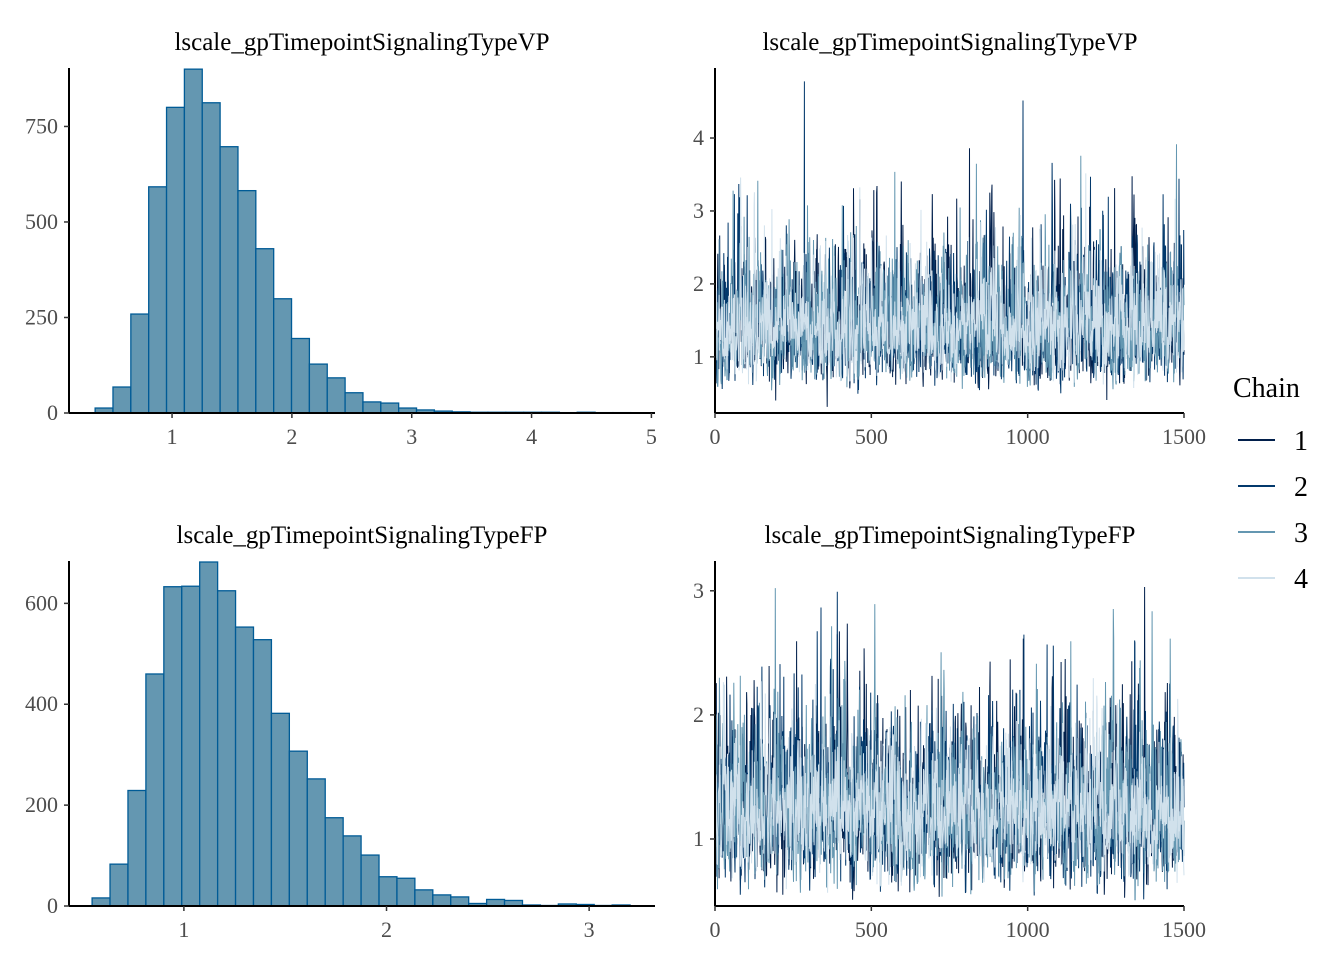 The width and height of the screenshot is (1344, 960). I want to click on x-tick-label: 4, so click(531, 436).